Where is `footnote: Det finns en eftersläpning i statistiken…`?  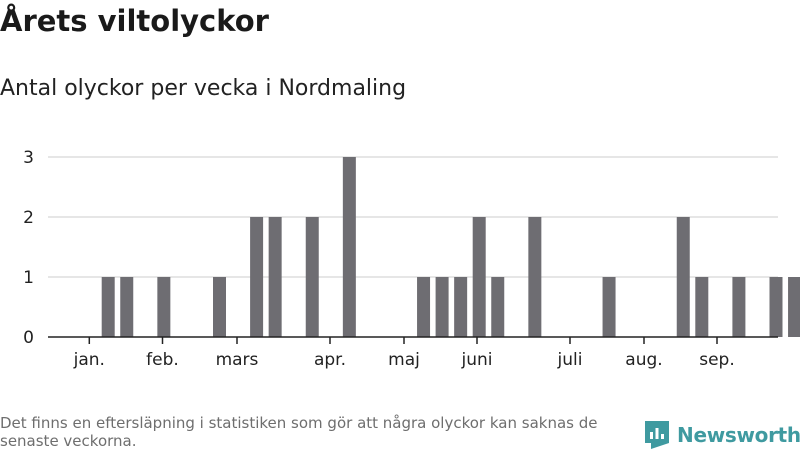 footnote: Det finns en eftersläpning i statistiken… is located at coordinates (299, 432).